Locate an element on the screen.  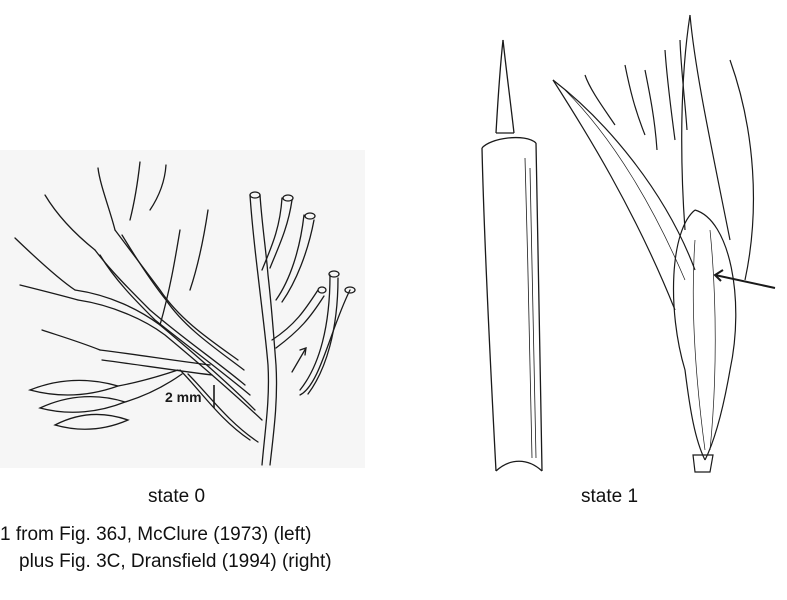
tubular-sheath-illustration is located at coordinates (510, 258).